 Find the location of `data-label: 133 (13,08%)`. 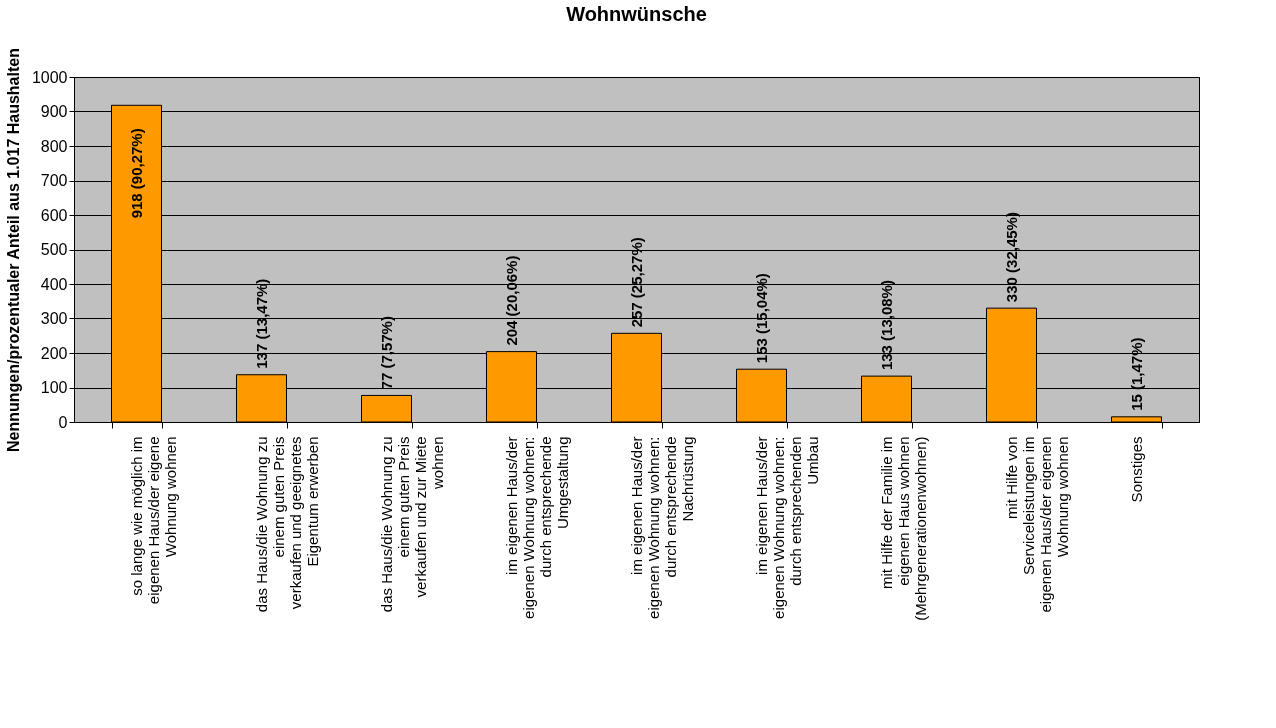

data-label: 133 (13,08%) is located at coordinates (886, 325).